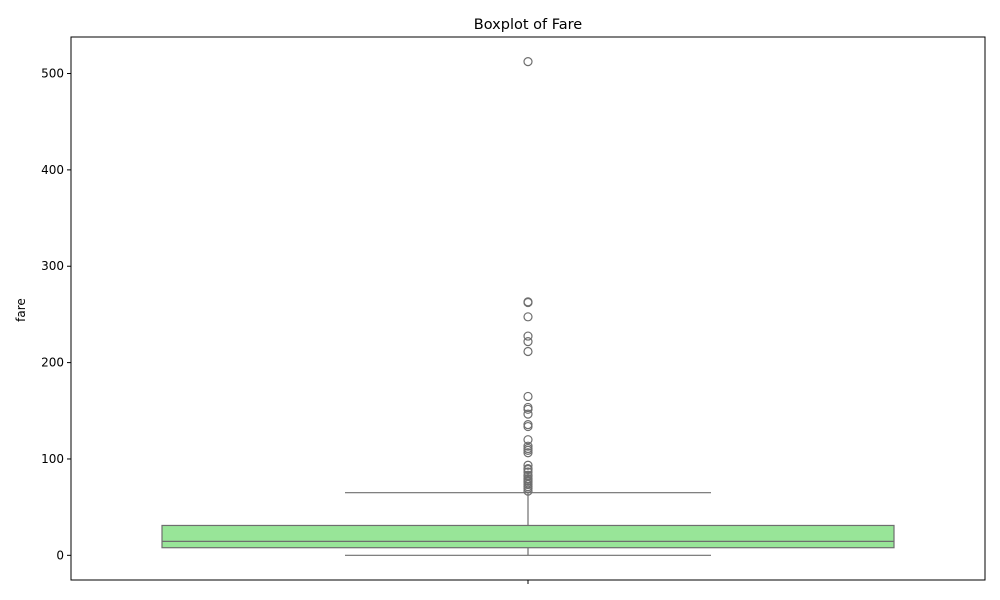  What do you see at coordinates (52, 459) in the screenshot?
I see `y-tick-label: 100` at bounding box center [52, 459].